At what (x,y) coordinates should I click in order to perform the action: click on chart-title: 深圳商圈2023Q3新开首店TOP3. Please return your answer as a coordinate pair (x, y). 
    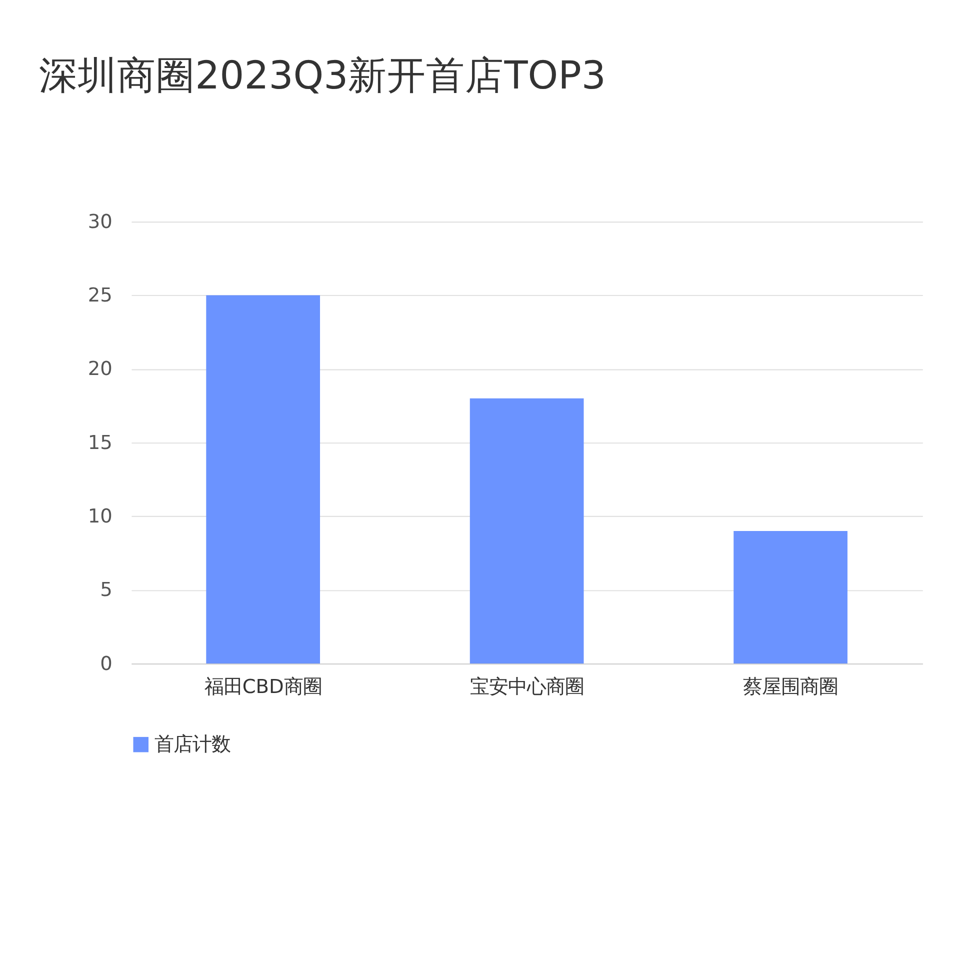
    Looking at the image, I should click on (322, 75).